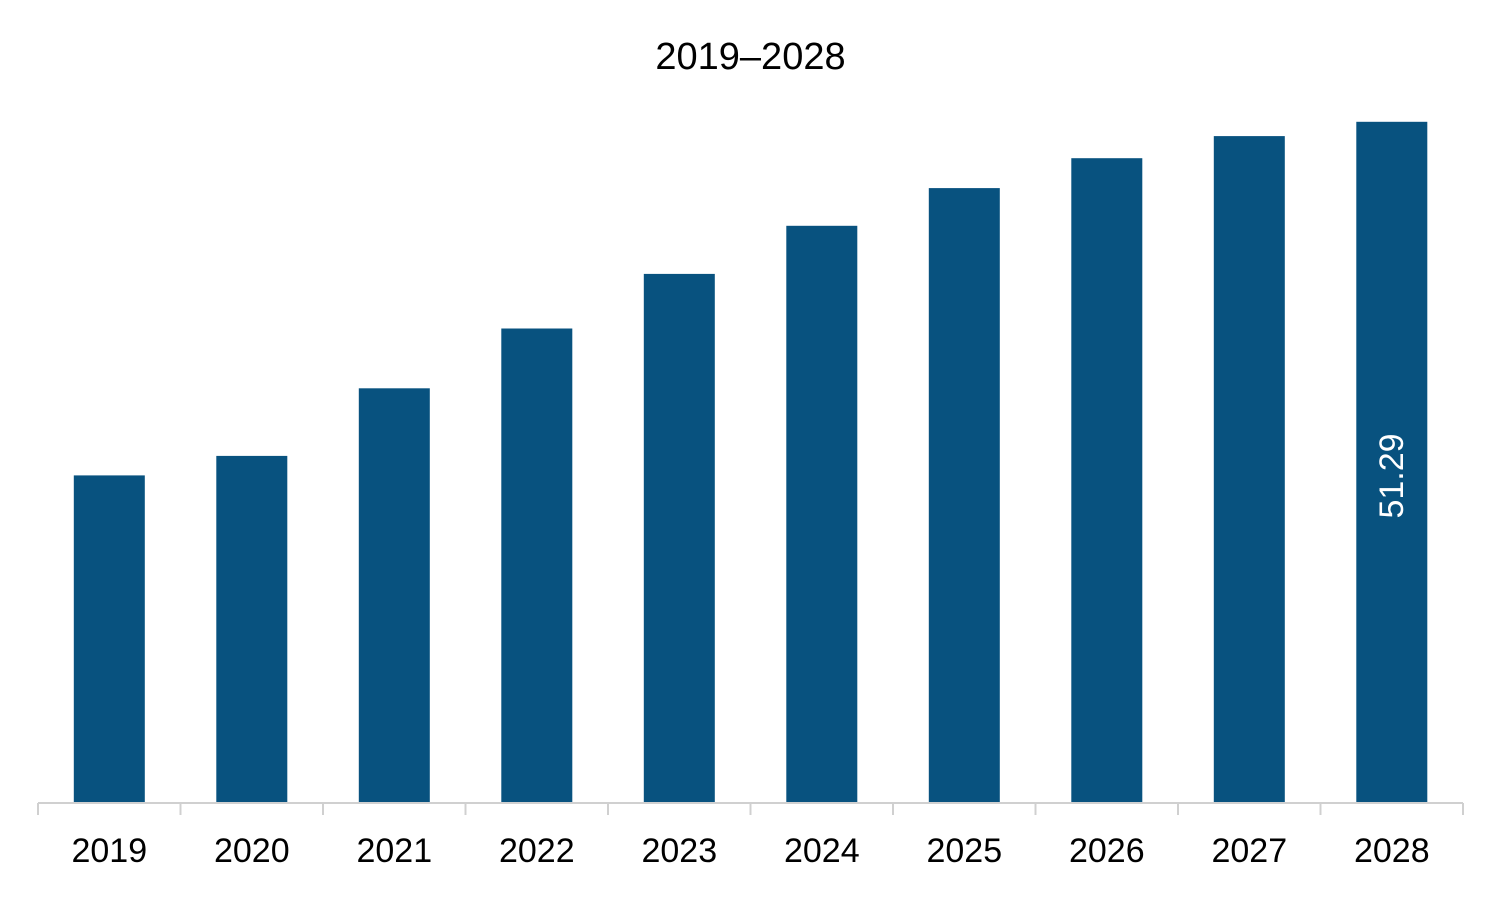  Describe the element at coordinates (537, 851) in the screenshot. I see `x-tick-label-2022: 2022` at that location.